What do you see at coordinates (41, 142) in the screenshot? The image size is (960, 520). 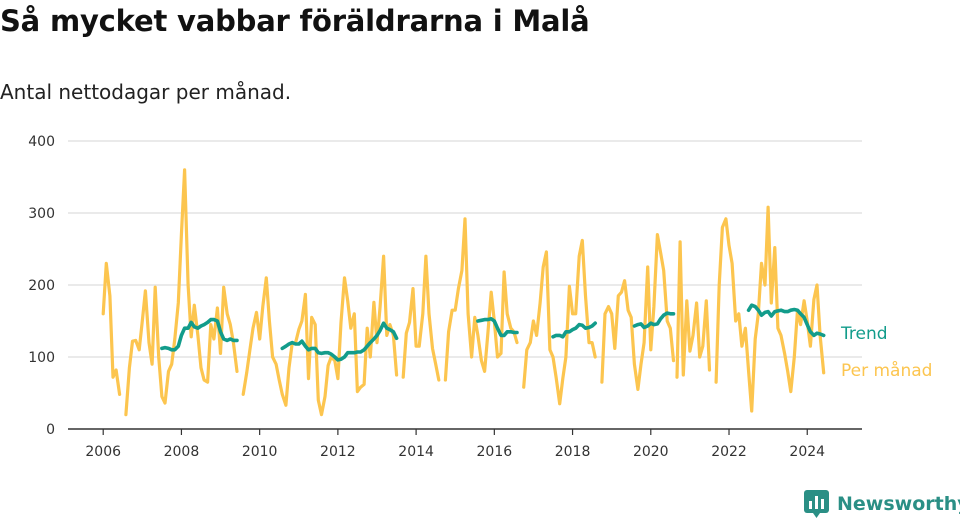 I see `y-tick-label-400: 400` at bounding box center [41, 142].